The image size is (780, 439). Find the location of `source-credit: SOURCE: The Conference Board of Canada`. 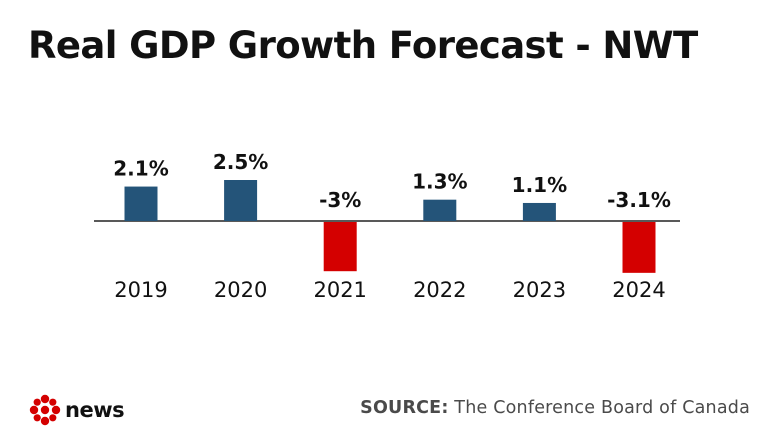

source-credit: SOURCE: The Conference Board of Canada is located at coordinates (555, 408).